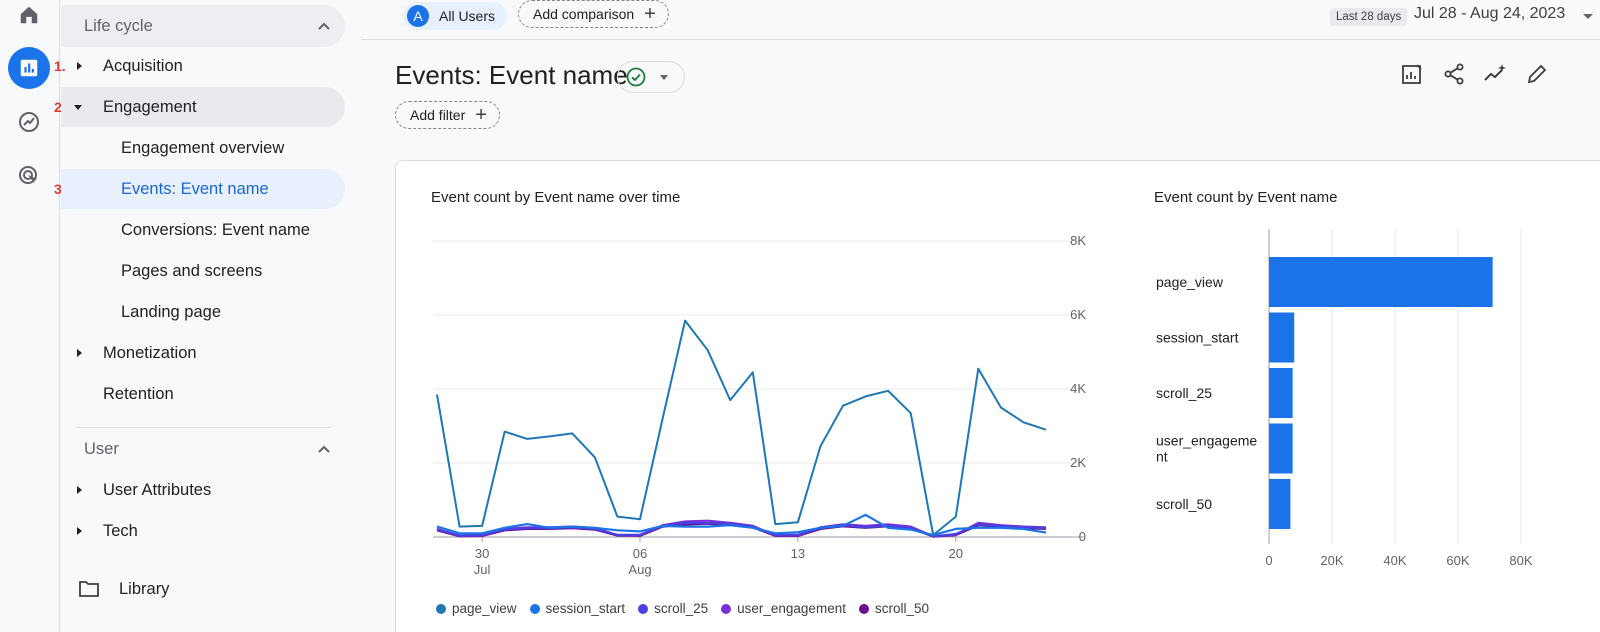 Image resolution: width=1600 pixels, height=632 pixels. What do you see at coordinates (484, 608) in the screenshot?
I see `legend-label: page_view` at bounding box center [484, 608].